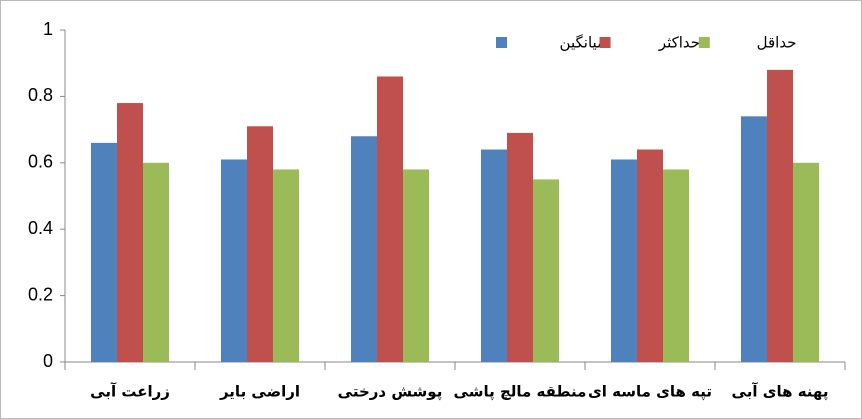 This screenshot has height=419, width=862. Describe the element at coordinates (40, 162) in the screenshot. I see `y-tick-label: 0.6` at that location.